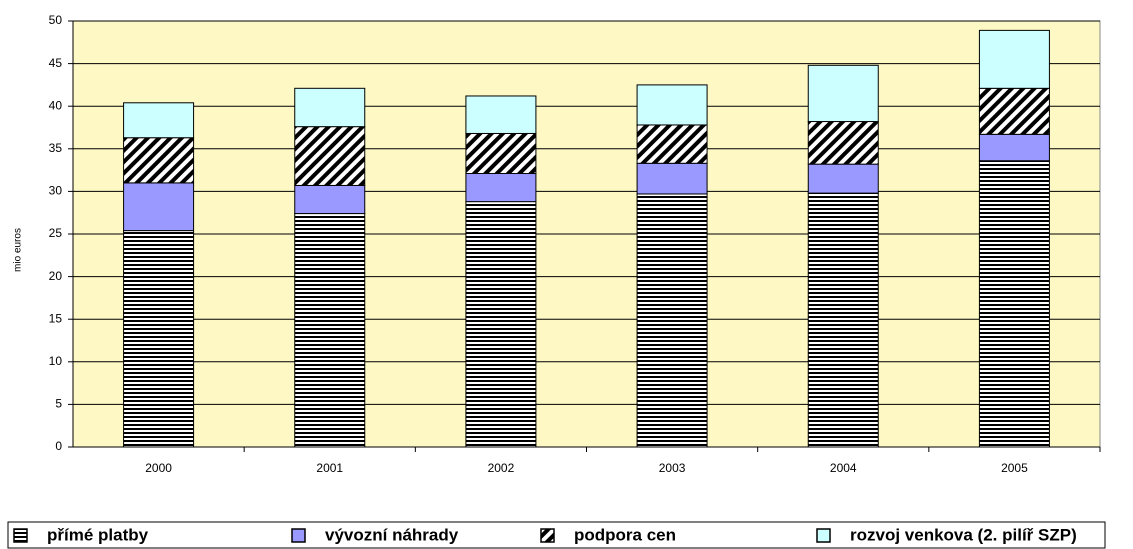 This screenshot has height=549, width=1133. What do you see at coordinates (963, 534) in the screenshot?
I see `legend-label: rozvoj venkova (2. pilíř SZP)` at bounding box center [963, 534].